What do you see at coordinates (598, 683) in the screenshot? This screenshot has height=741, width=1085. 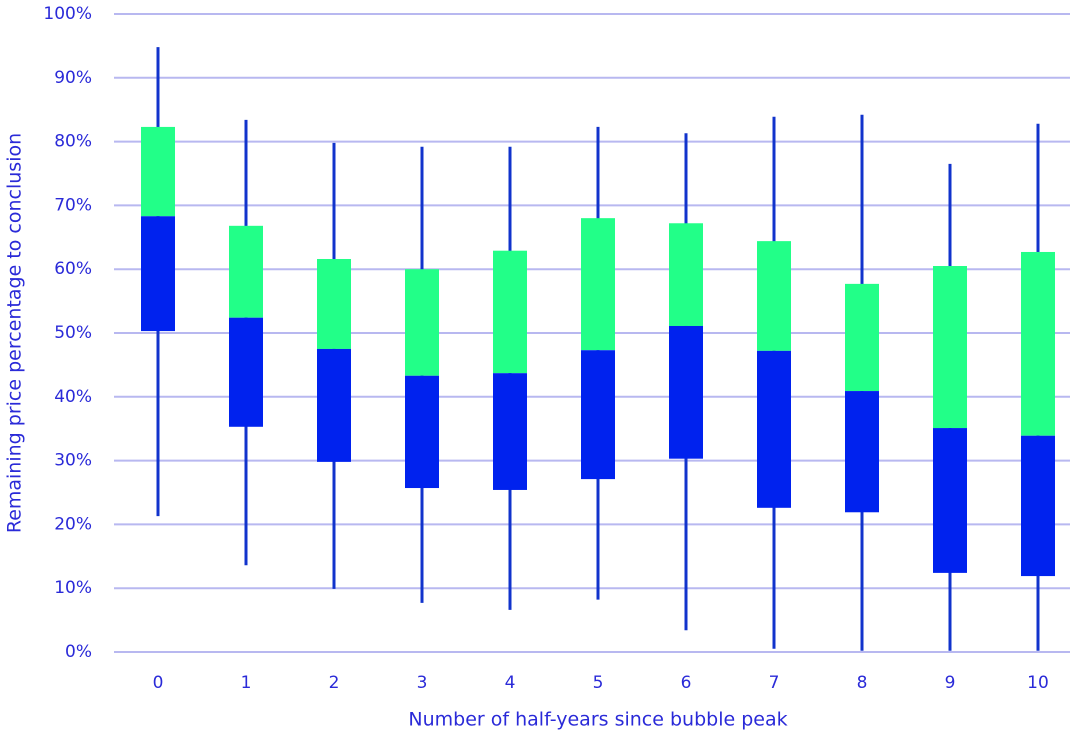 I see `x-tick-label: 5` at bounding box center [598, 683].